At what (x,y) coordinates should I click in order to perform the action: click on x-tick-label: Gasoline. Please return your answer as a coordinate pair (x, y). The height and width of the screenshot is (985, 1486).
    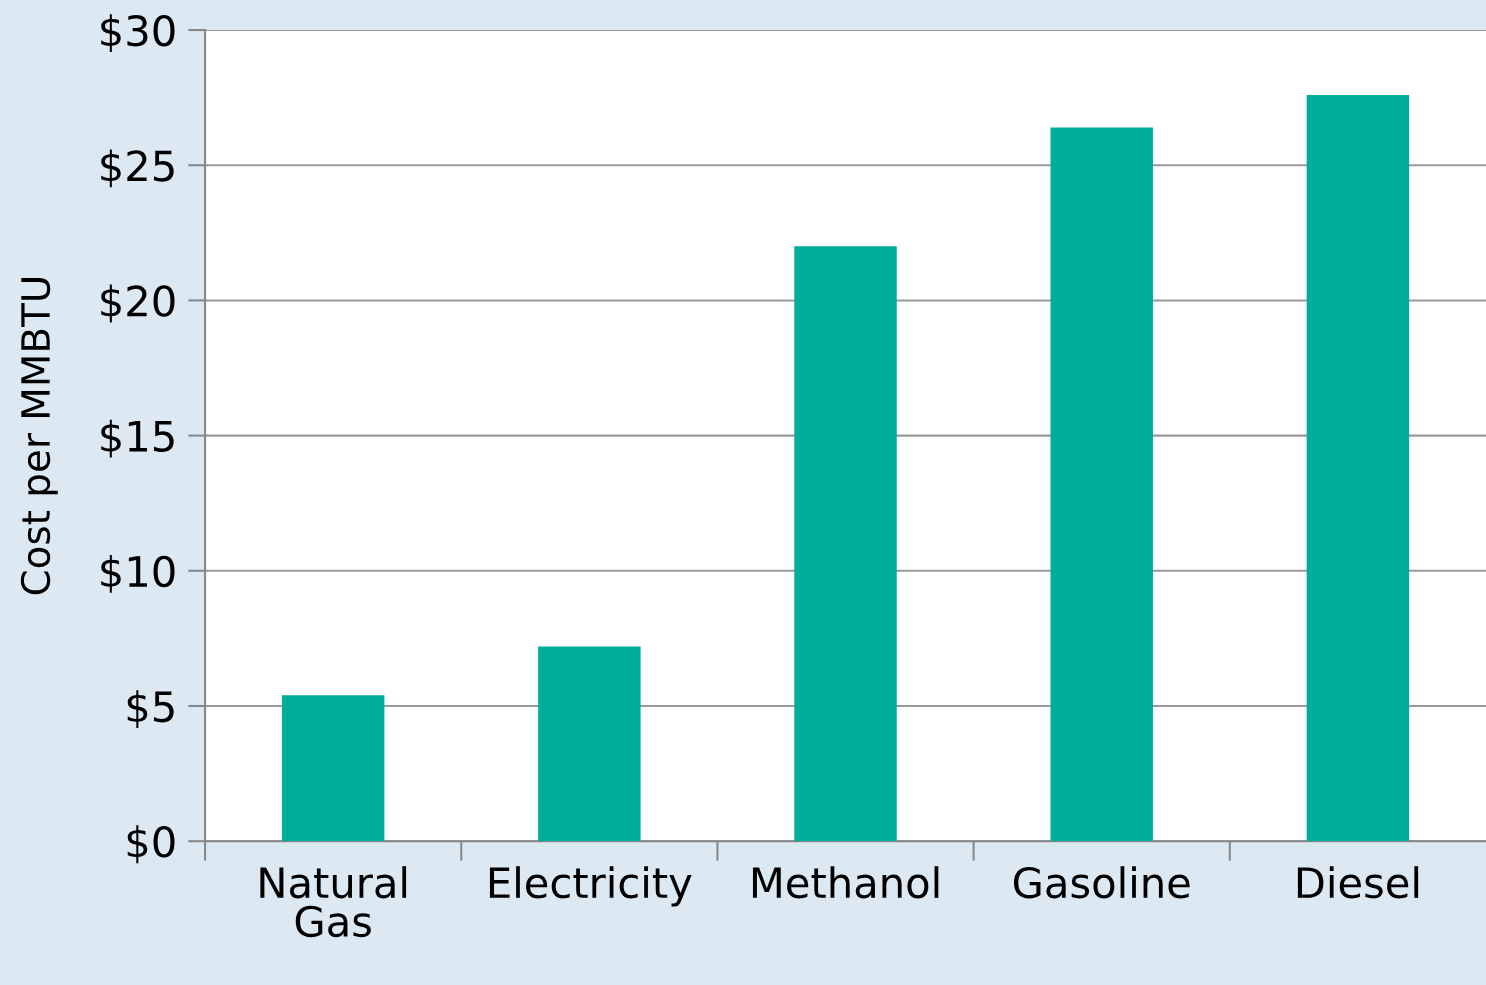
    Looking at the image, I should click on (1101, 882).